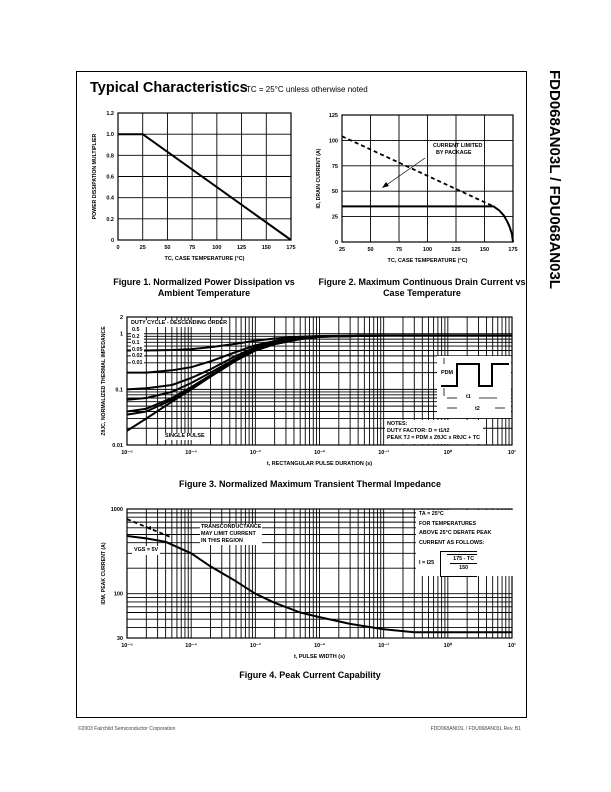 The height and width of the screenshot is (792, 611). Describe the element at coordinates (191, 646) in the screenshot. I see `x-tick-label: 10⁻⁴` at that location.